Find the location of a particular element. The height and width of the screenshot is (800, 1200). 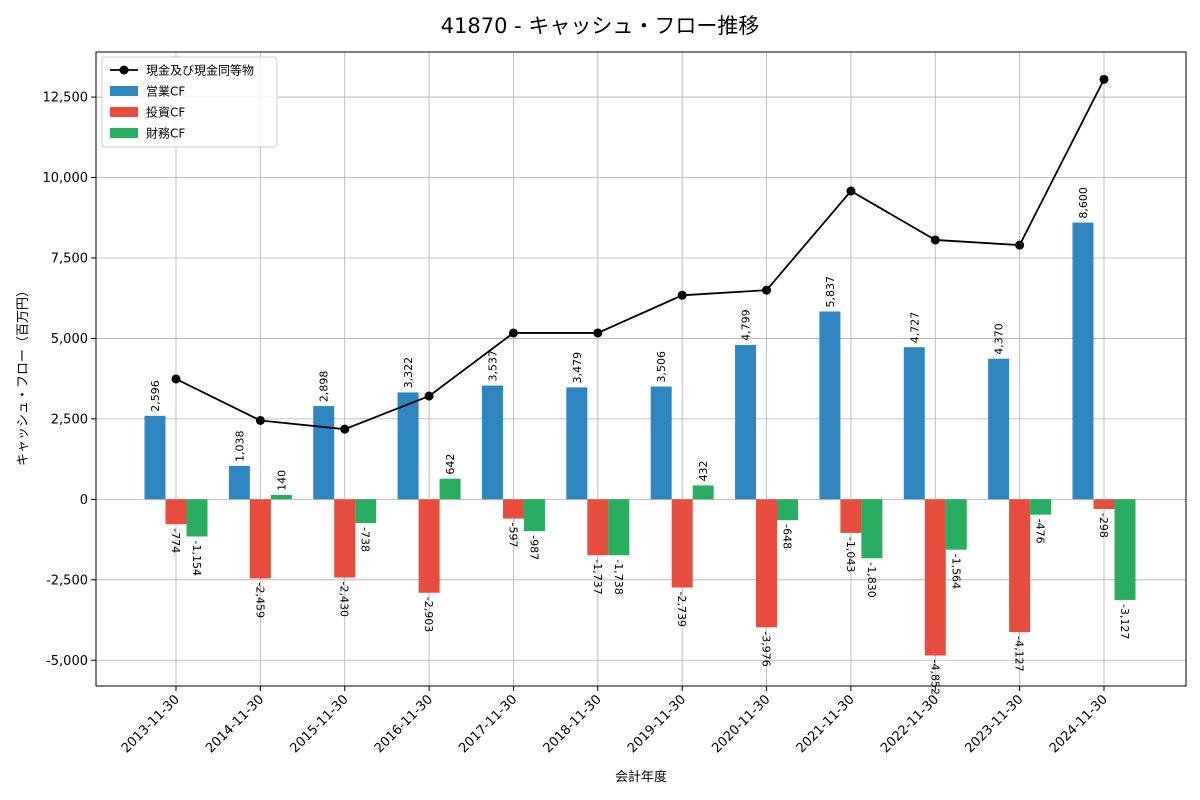

legend-label: 現金及び現金同等物 is located at coordinates (200, 70).